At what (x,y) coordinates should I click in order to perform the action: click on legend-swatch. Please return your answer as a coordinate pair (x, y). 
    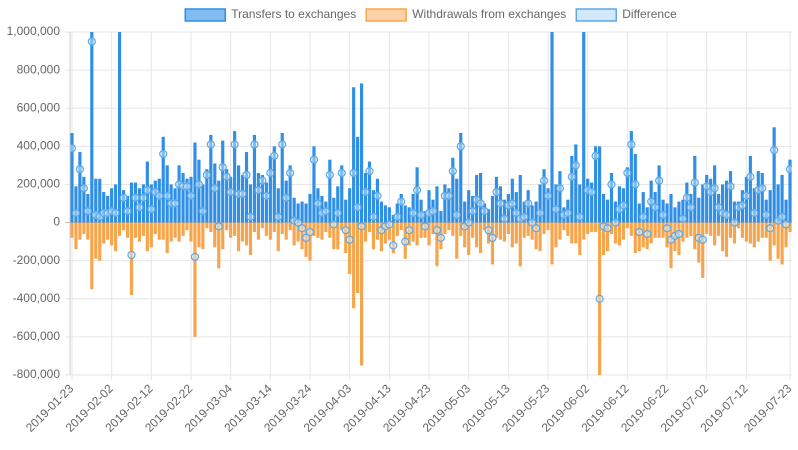
    Looking at the image, I should click on (386, 15).